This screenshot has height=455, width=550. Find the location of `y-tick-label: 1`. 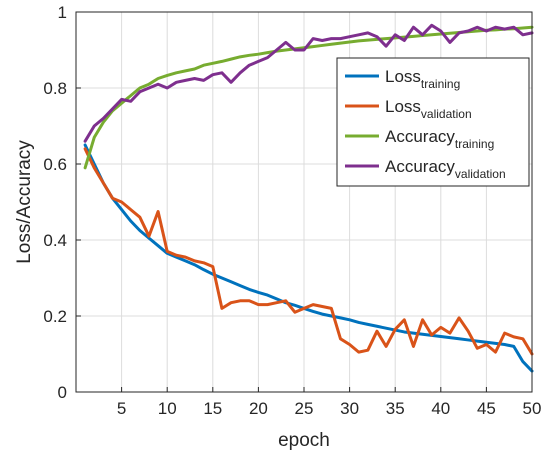

y-tick-label: 1 is located at coordinates (62, 12).